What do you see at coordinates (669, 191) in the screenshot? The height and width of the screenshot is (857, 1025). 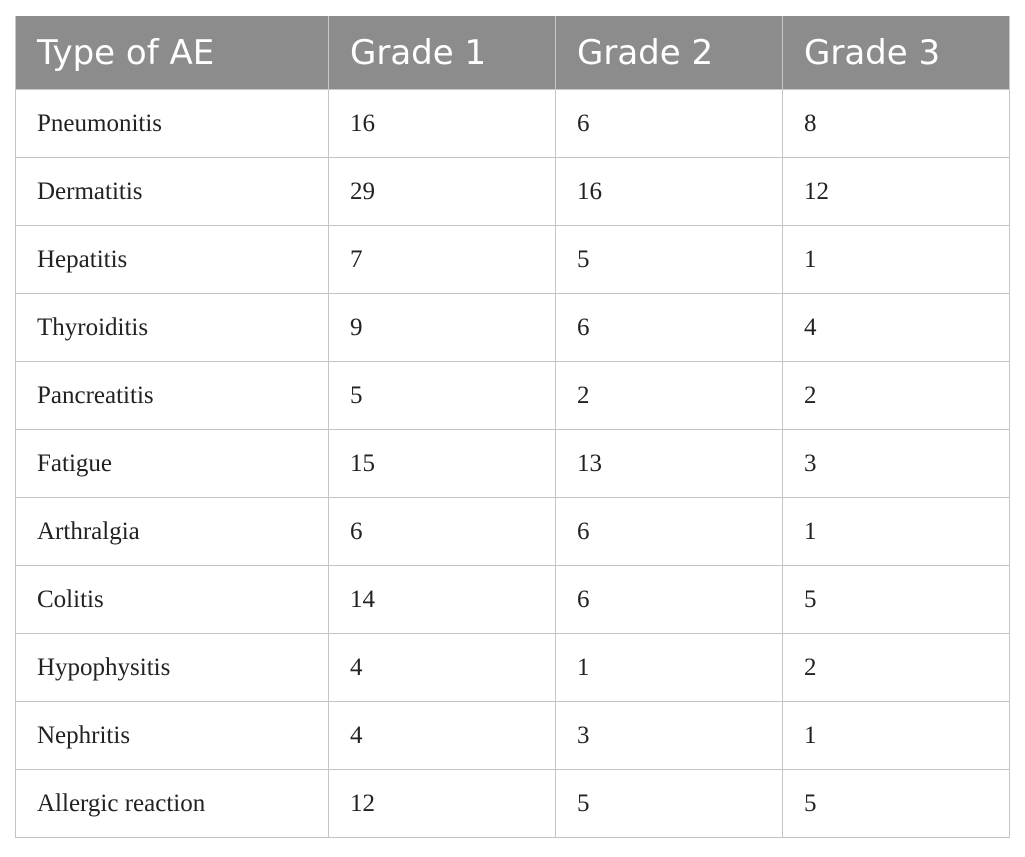 I see `cell-grade-2: 16` at bounding box center [669, 191].